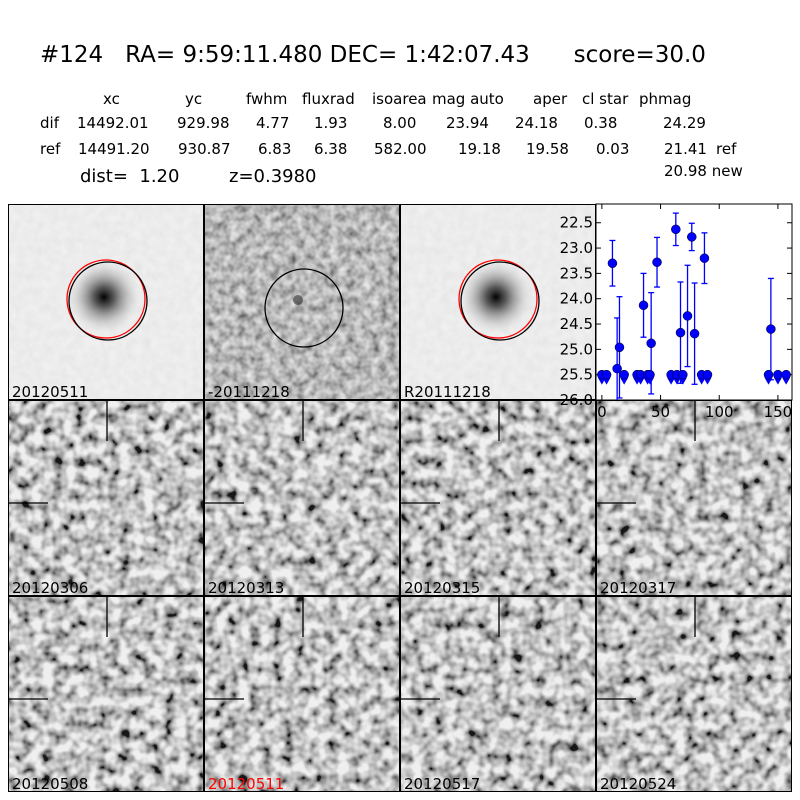 This screenshot has width=800, height=800. What do you see at coordinates (275, 149) in the screenshot?
I see `cell-fwhm: 6.83` at bounding box center [275, 149].